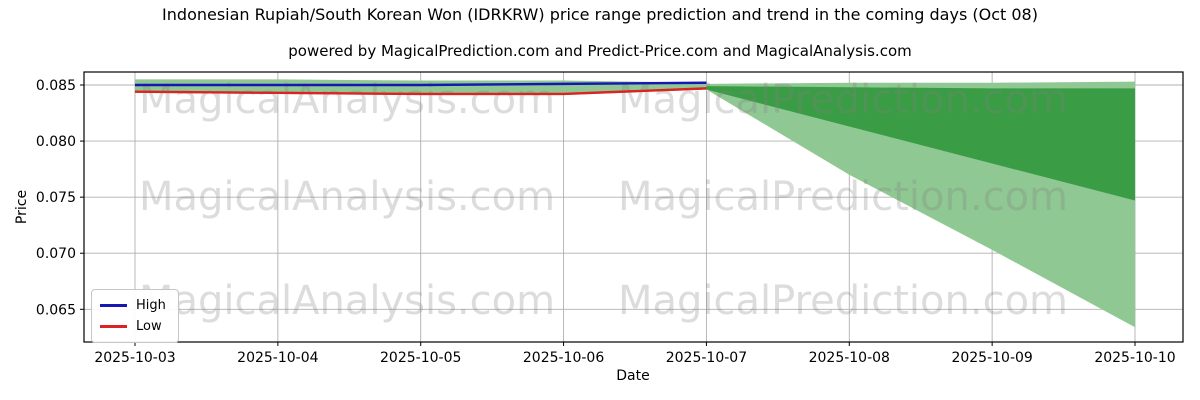  Describe the element at coordinates (1134, 358) in the screenshot. I see `x-tick-label: 2025-10-10` at that location.